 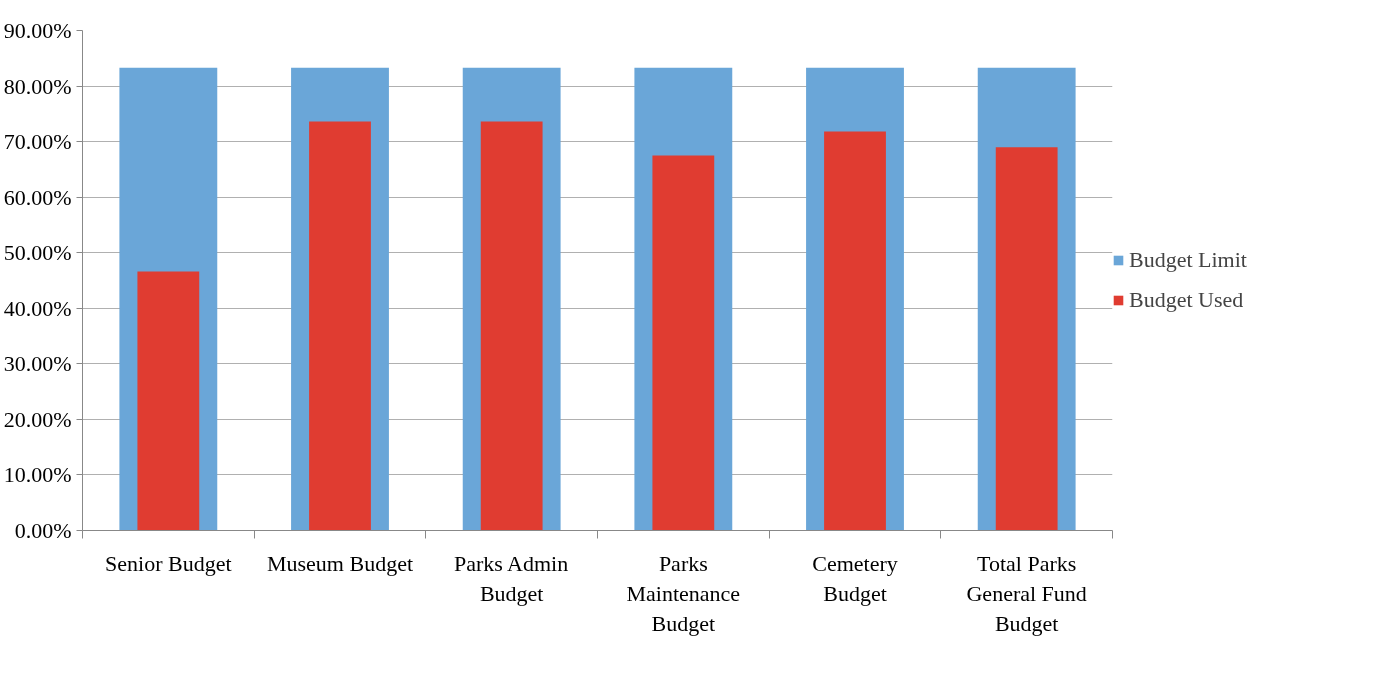 I want to click on y-tick-label: 70.00%, so click(x=37, y=142).